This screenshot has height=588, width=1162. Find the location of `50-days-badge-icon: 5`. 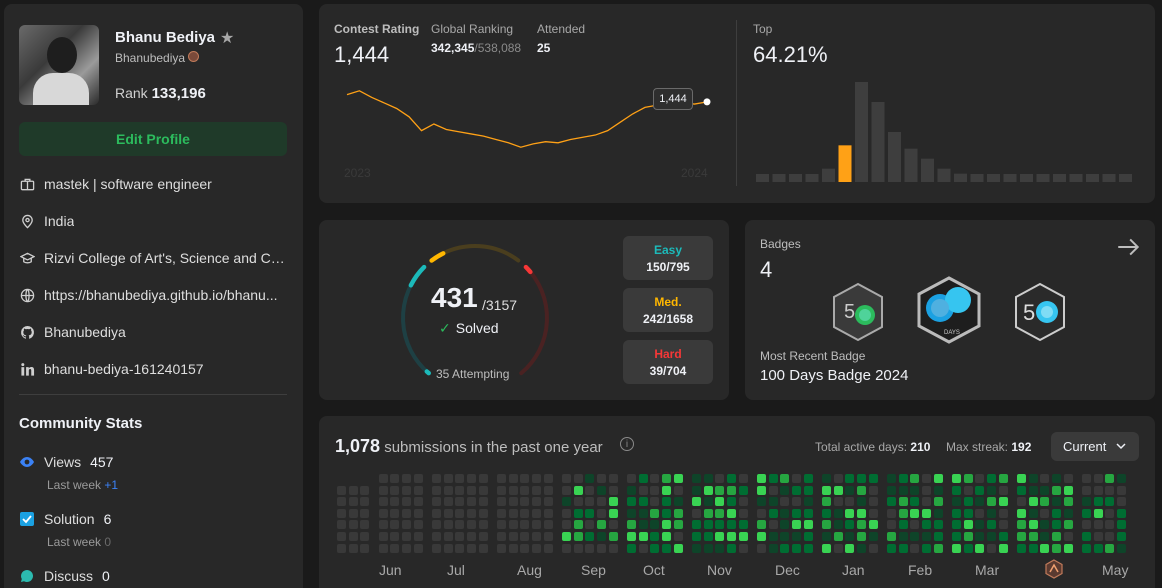

50-days-badge-icon: 5 is located at coordinates (1040, 312).